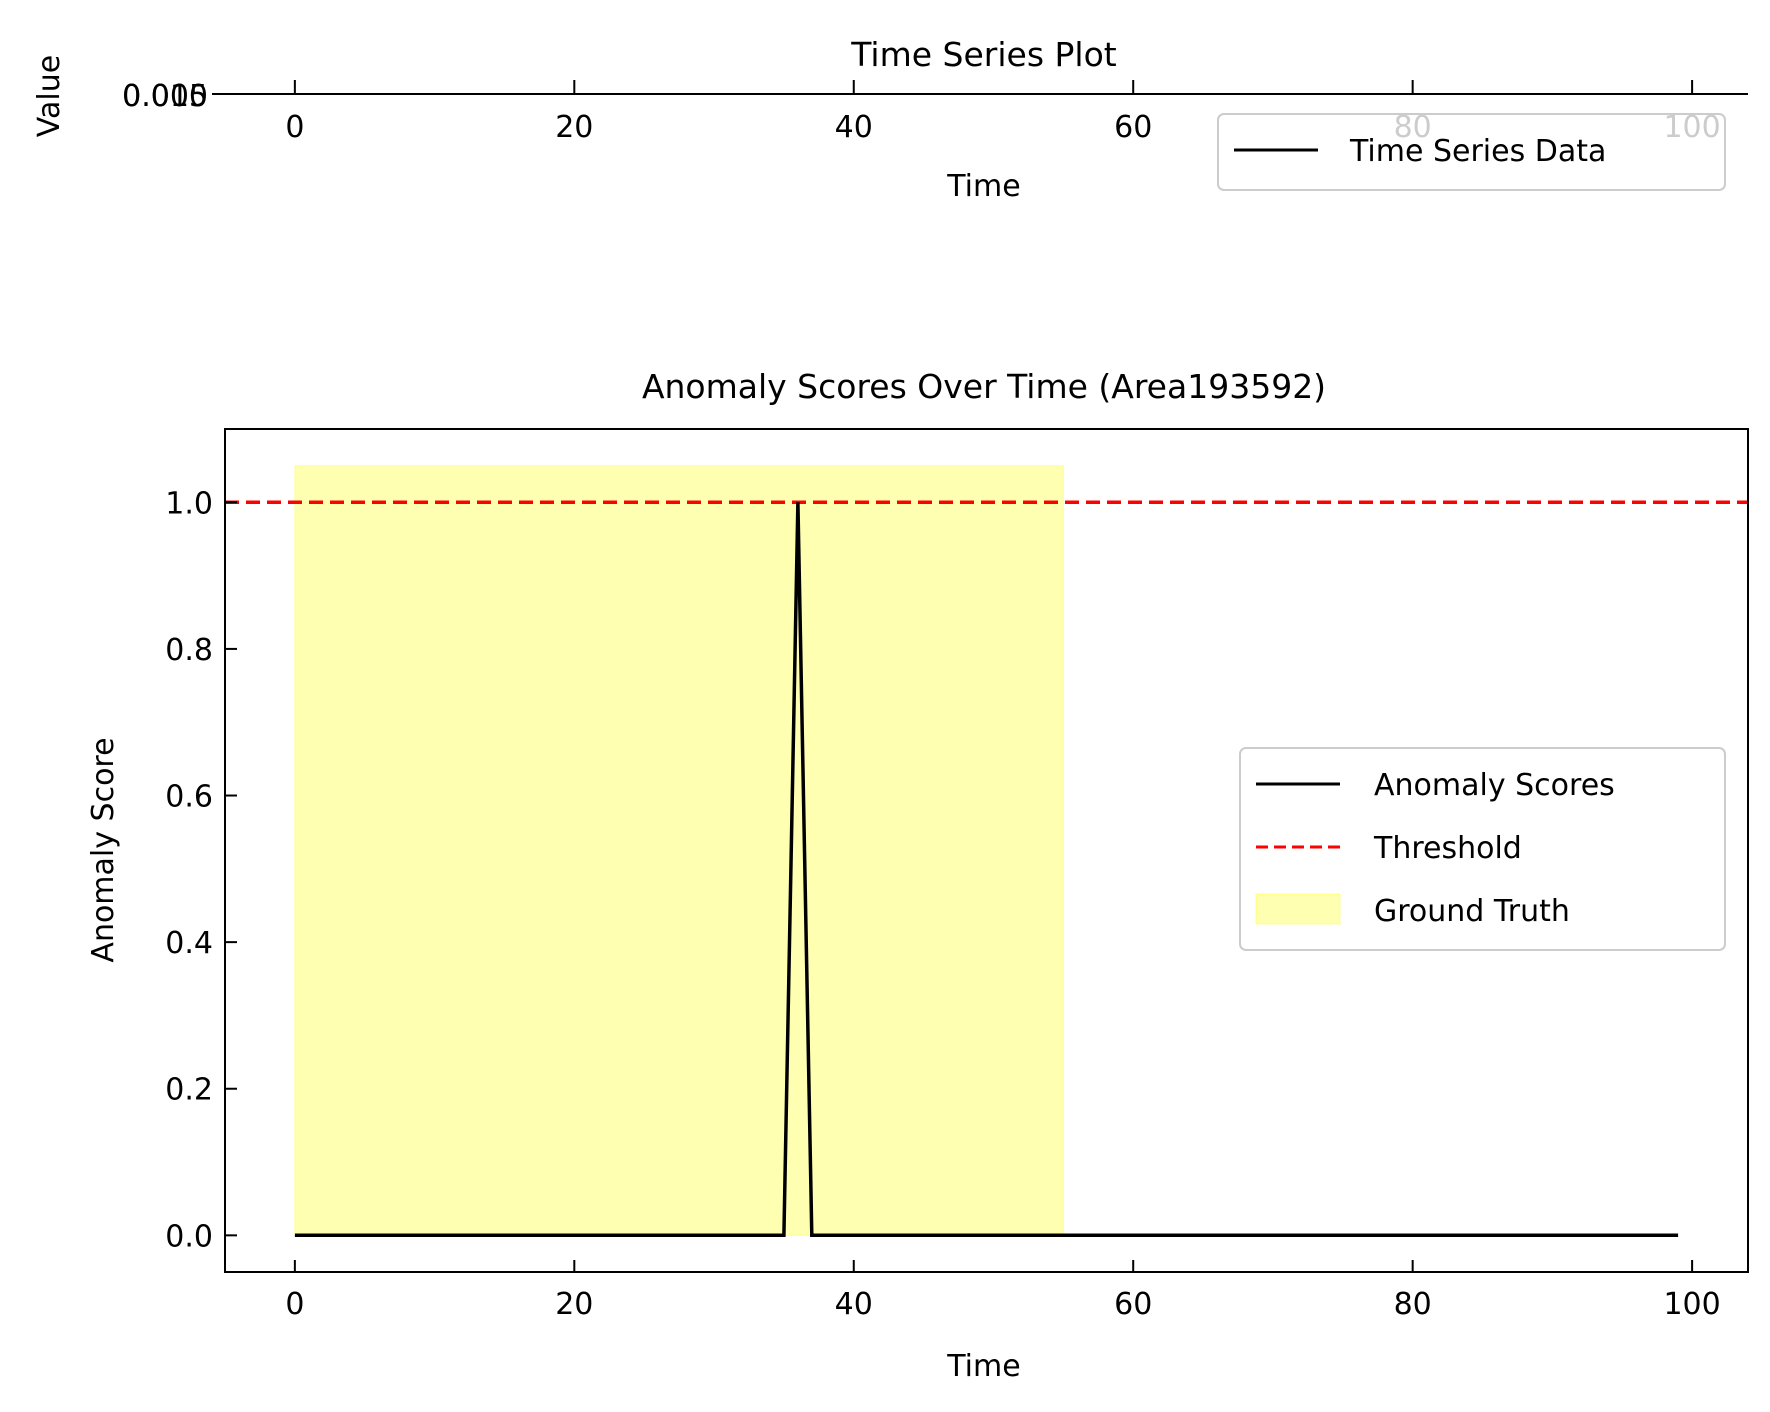 This screenshot has height=1412, width=1770. What do you see at coordinates (1447, 848) in the screenshot?
I see `legend-threshold-label: Threshold` at bounding box center [1447, 848].